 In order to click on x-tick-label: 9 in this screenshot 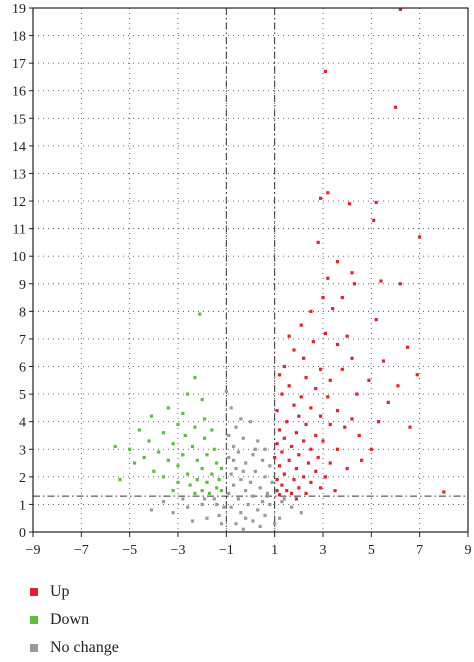, I will do `click(468, 550)`.